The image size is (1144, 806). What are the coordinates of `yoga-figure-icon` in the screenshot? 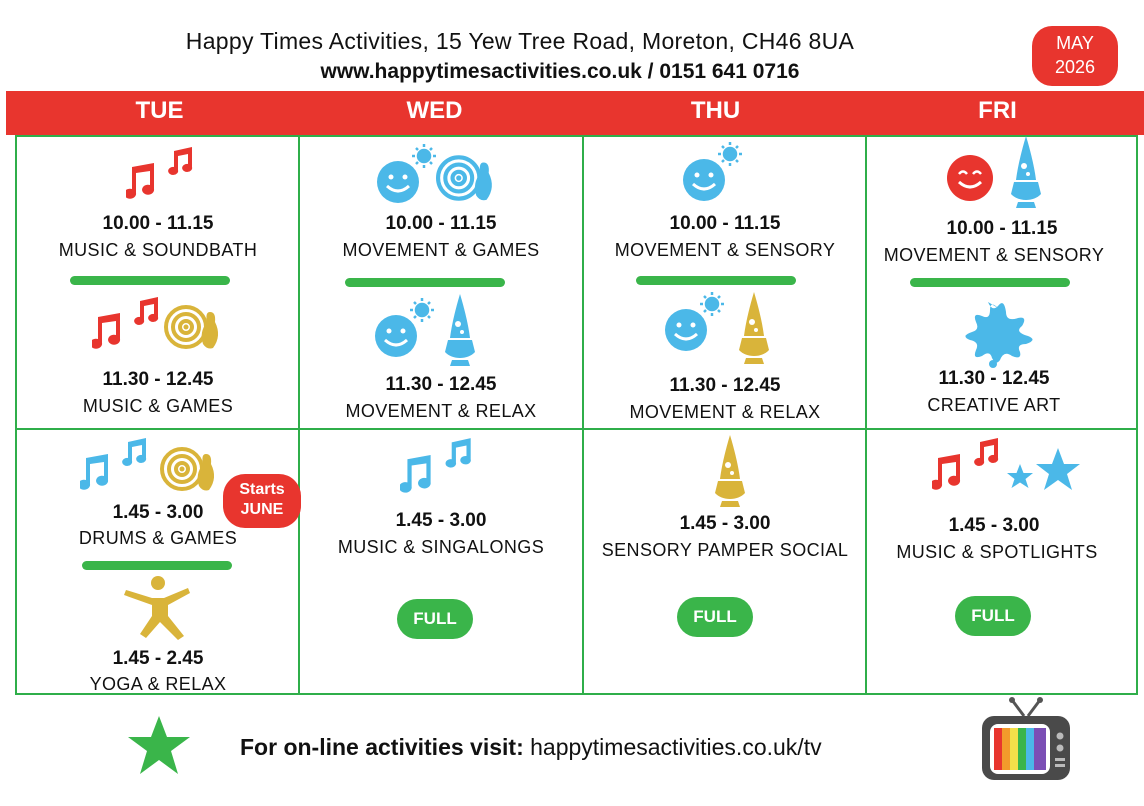 It's located at (157, 608).